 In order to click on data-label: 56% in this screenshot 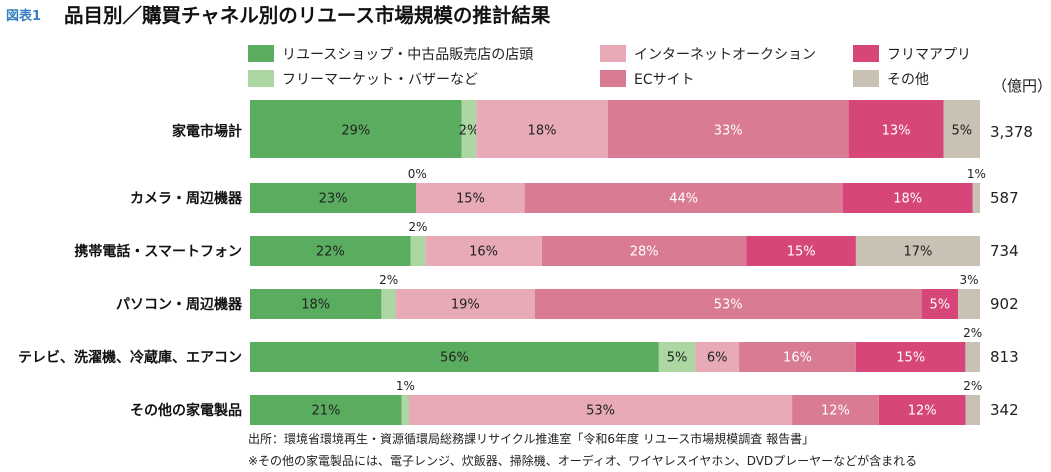, I will do `click(454, 358)`.